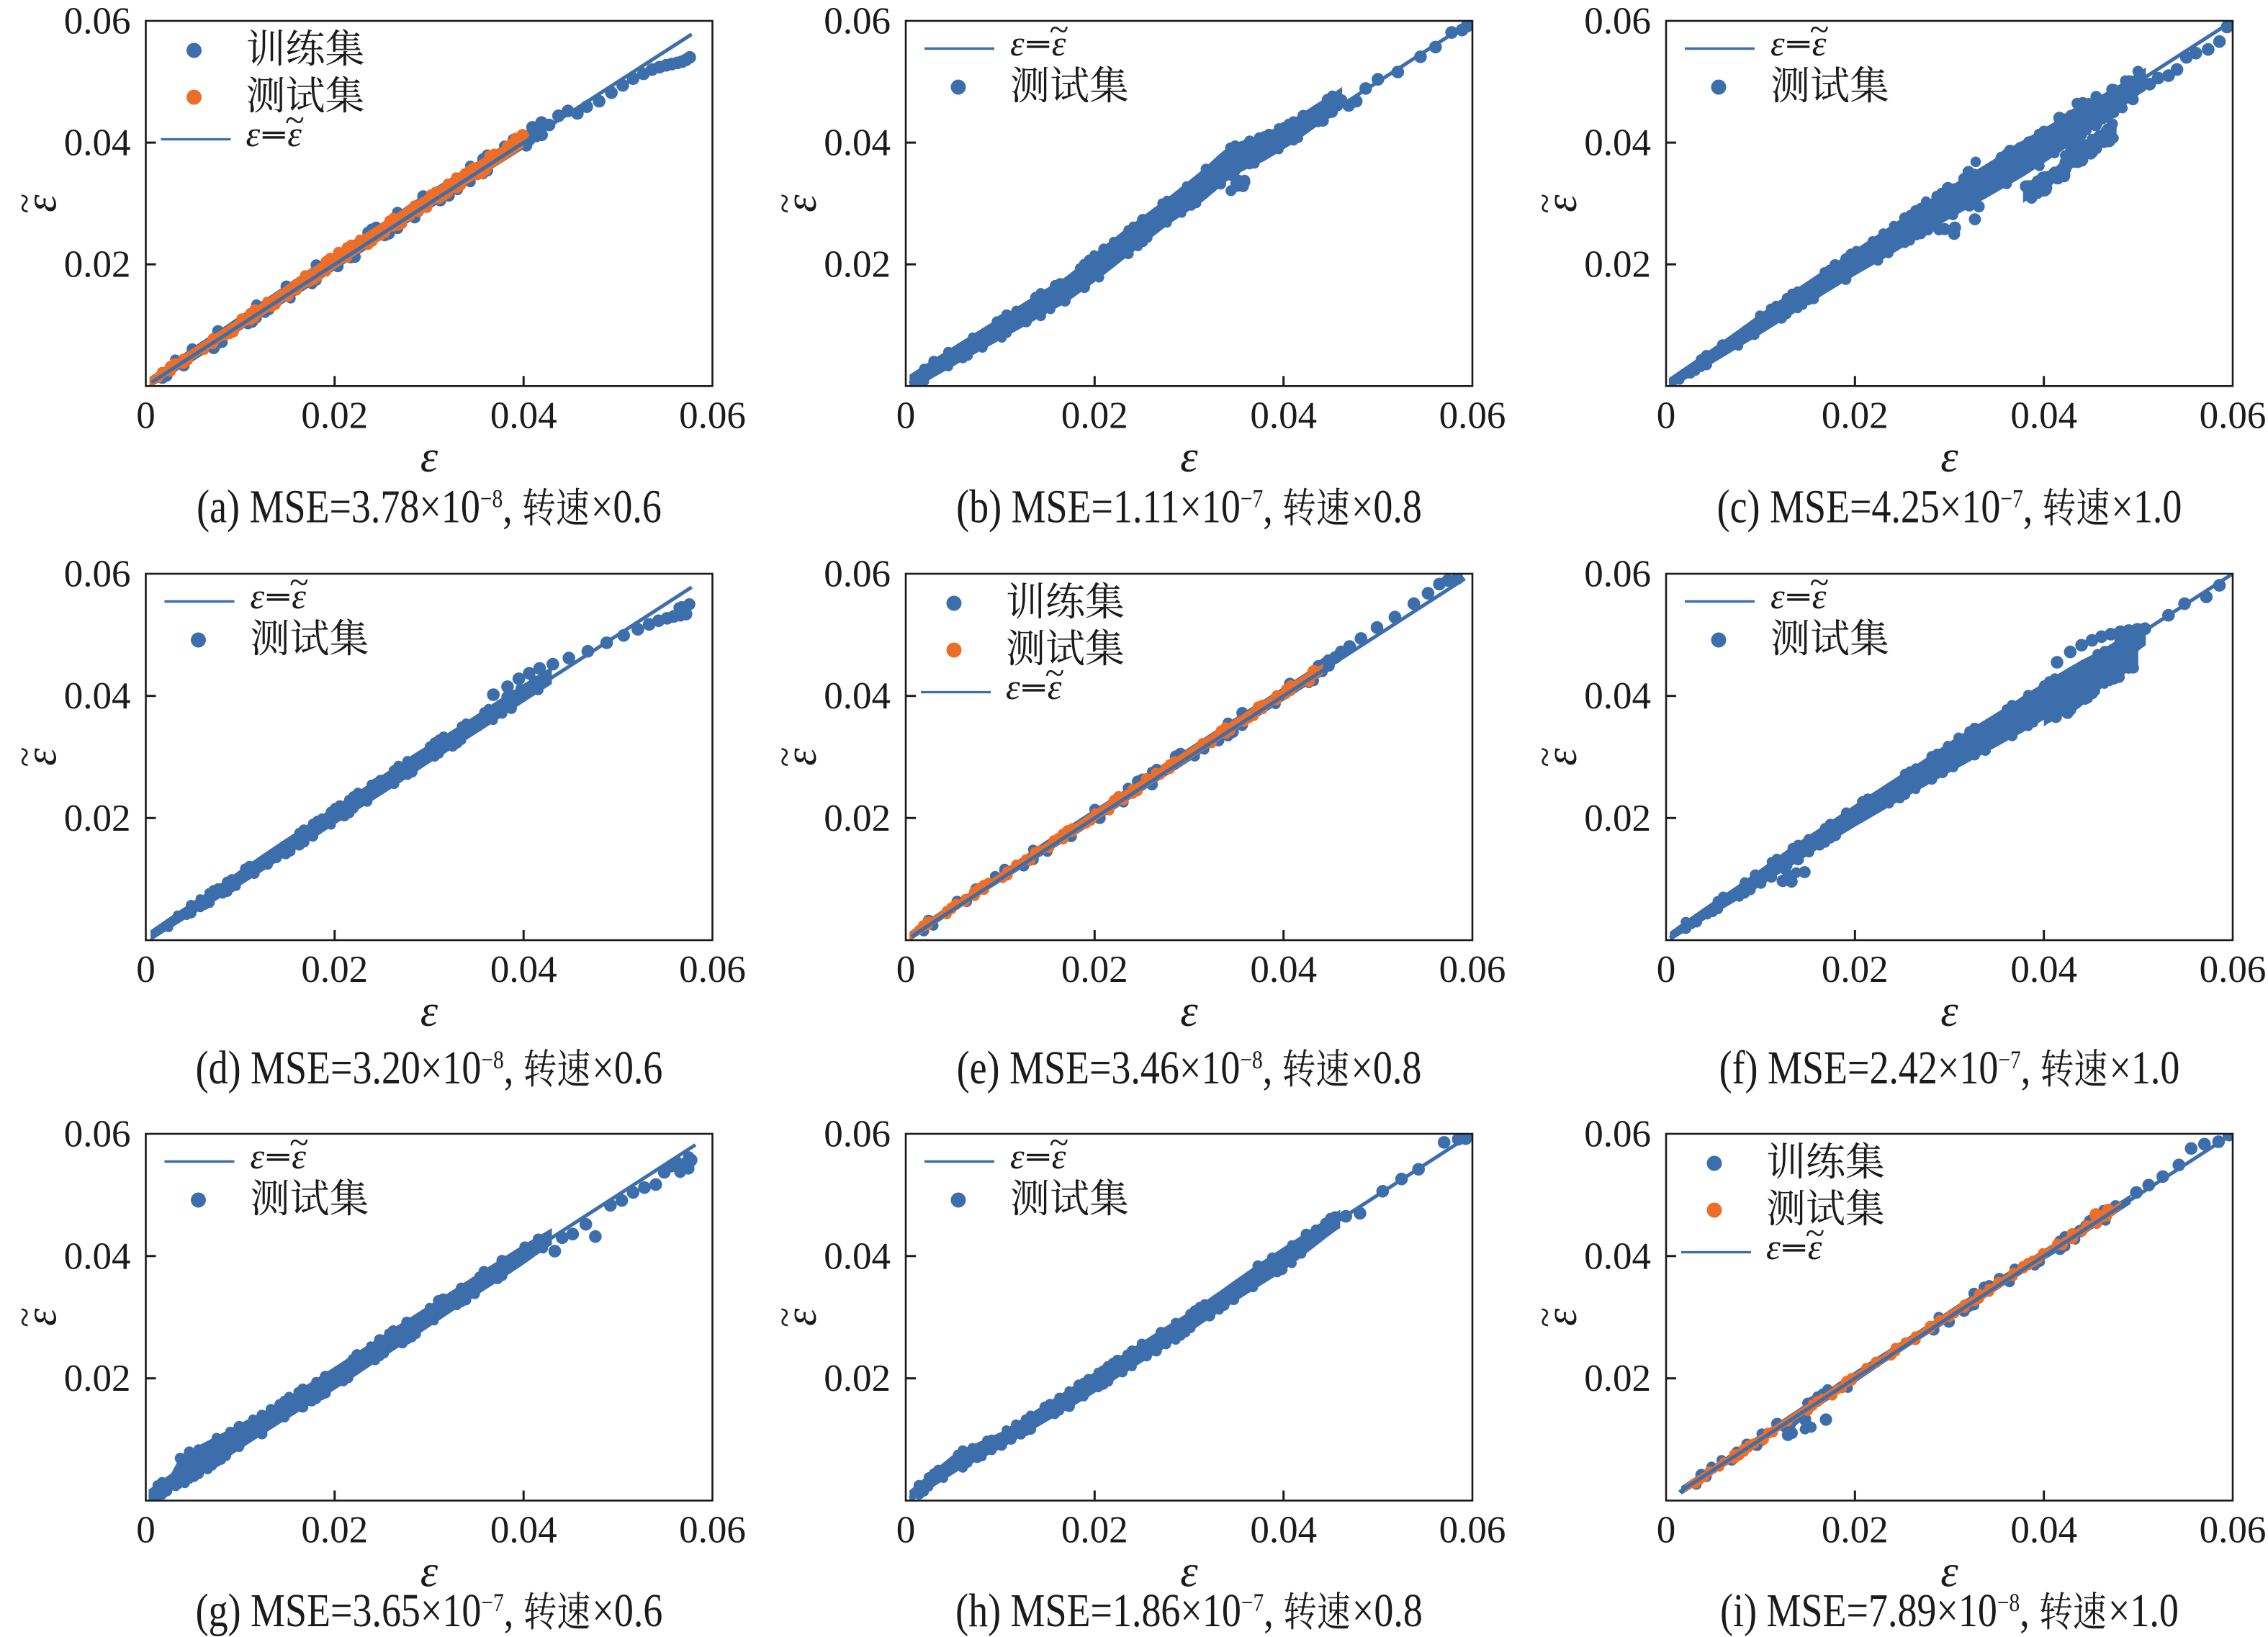  I want to click on svg-text: ×1.0, so click(2146, 506).